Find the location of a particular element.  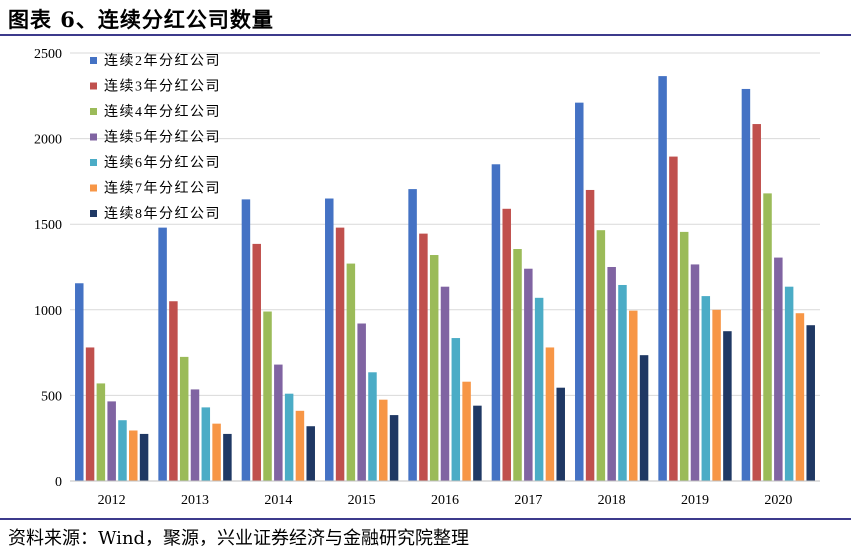

source-note: 资料来源：Wind，聚源，兴业证券经济与金融研究院整理 is located at coordinates (239, 538).